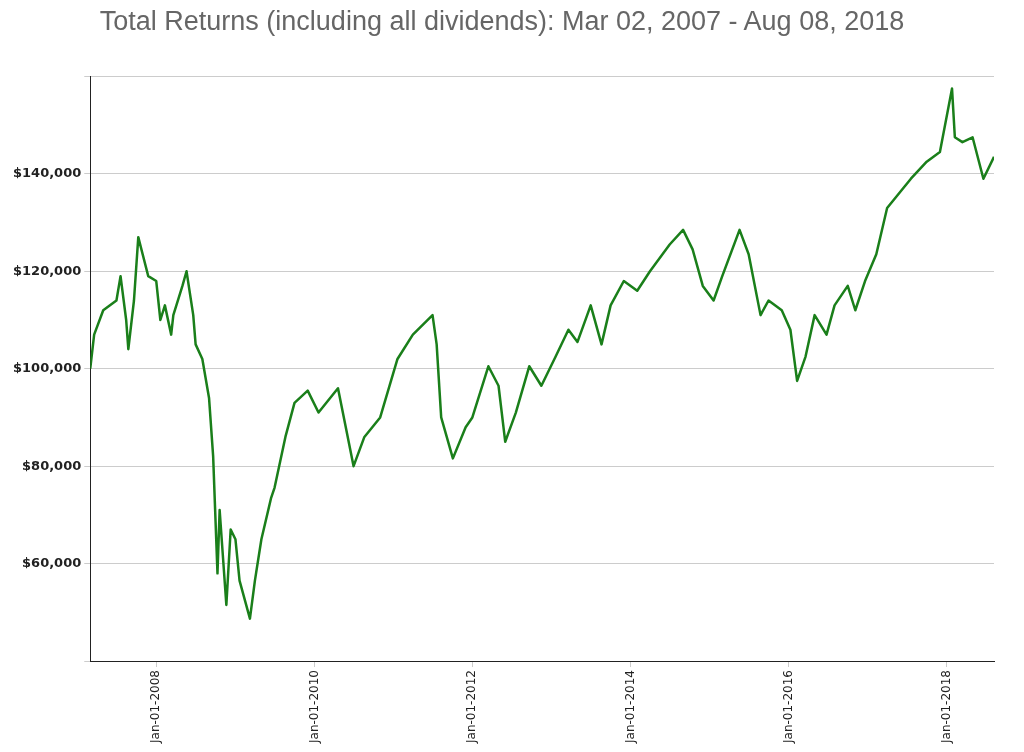  I want to click on chart-title: Total Returns (including all dividends): Mar 02, 2007 - Aug 08, 2018, so click(502, 20).